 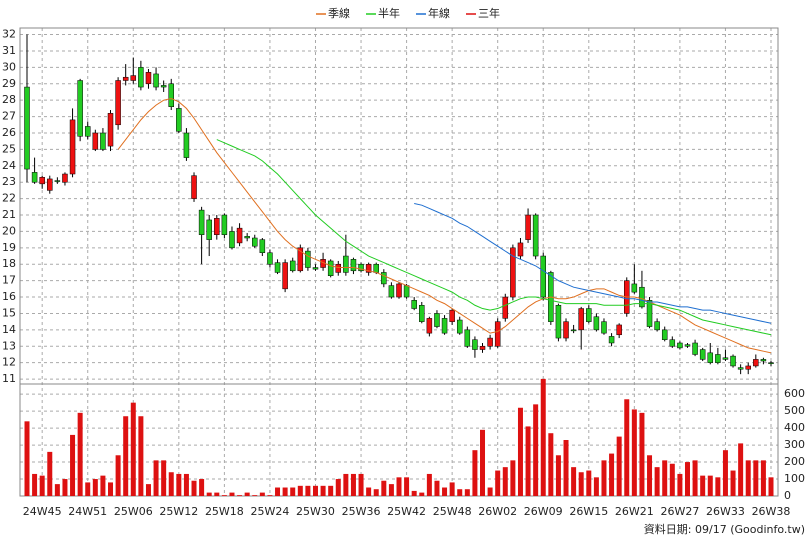 I want to click on x-tick-label: 25W12, so click(x=178, y=511).